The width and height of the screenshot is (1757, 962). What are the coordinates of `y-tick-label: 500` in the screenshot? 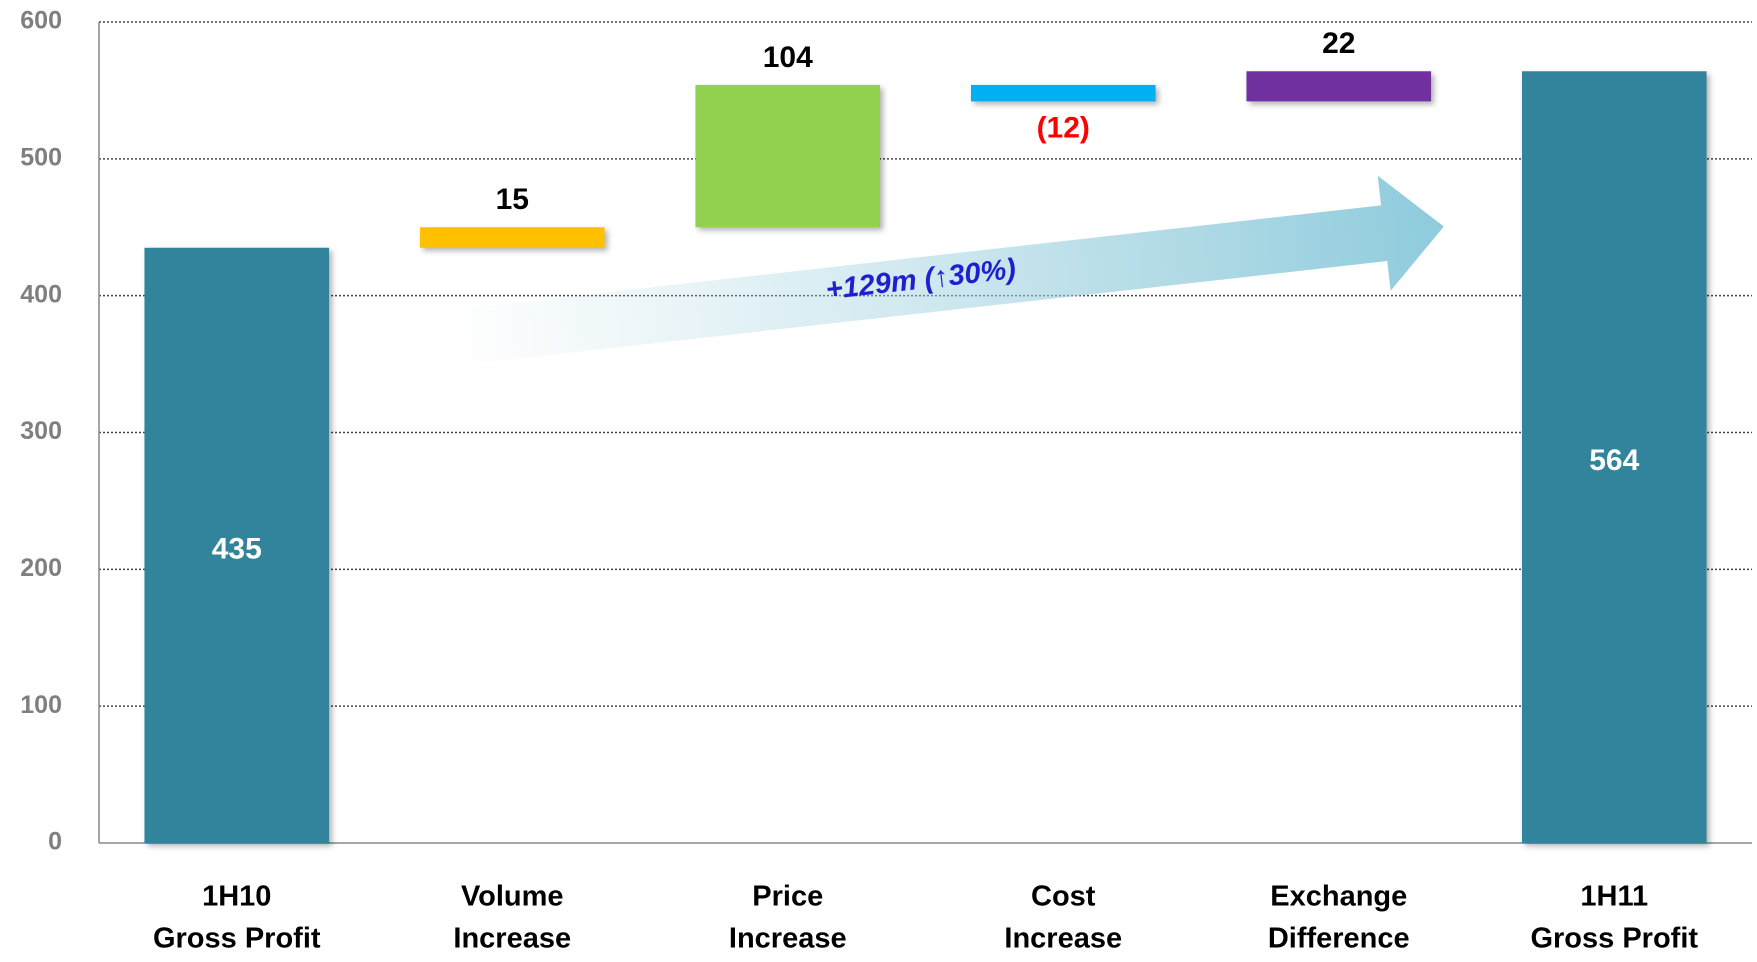 It's located at (41, 157).